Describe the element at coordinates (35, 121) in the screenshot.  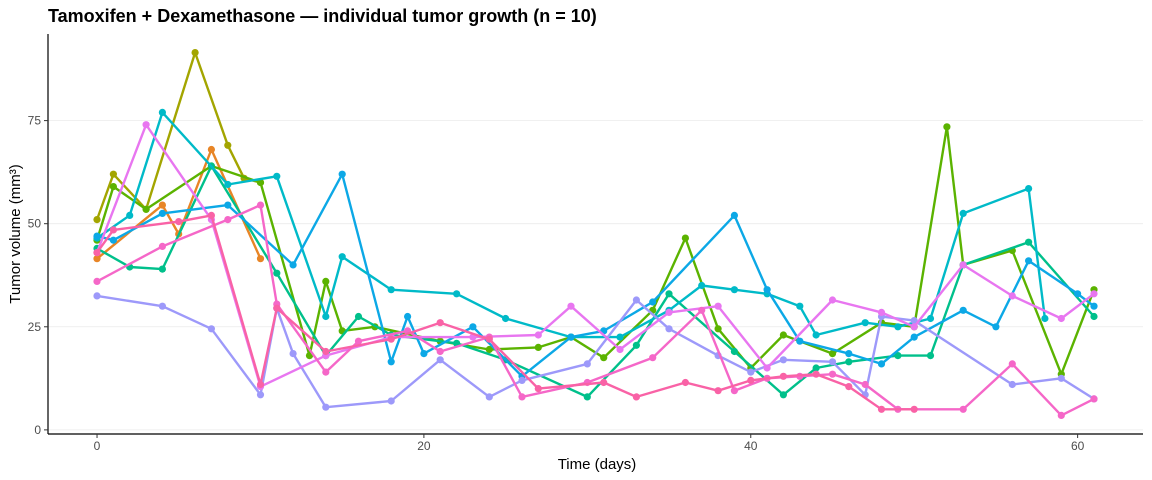
I see `y-tick-label: 75` at that location.